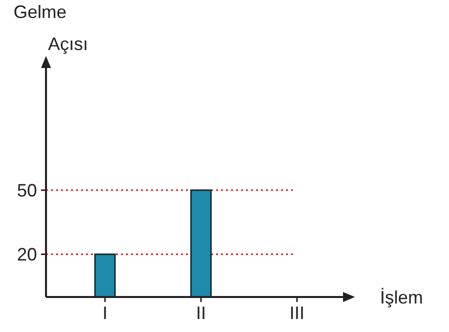  I want to click on y-axis-title: Gelme Açısı, so click(50, 28).